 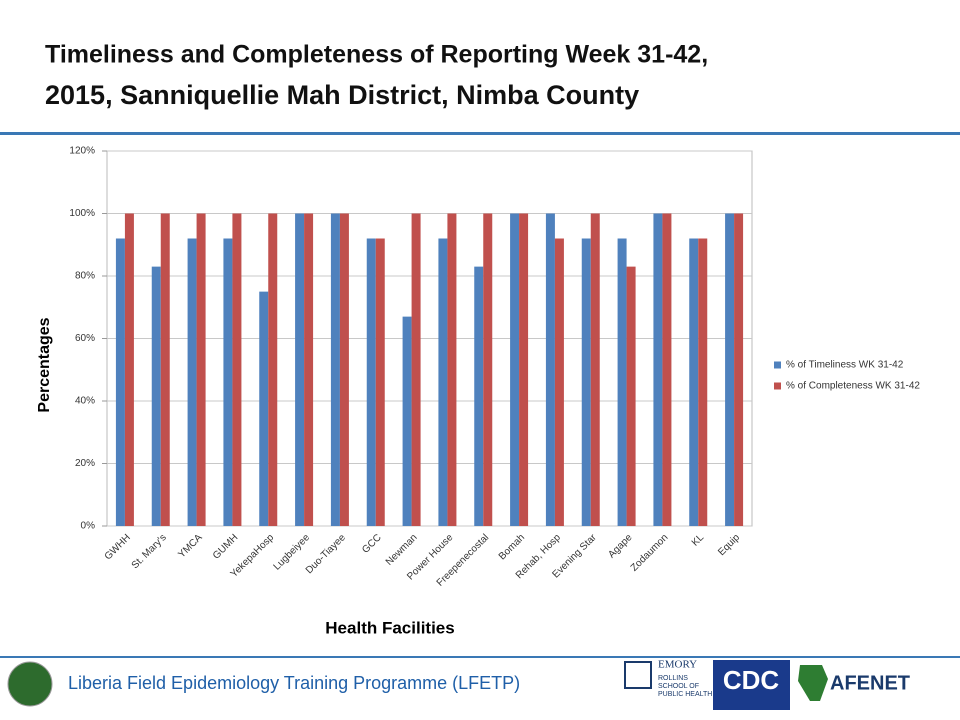 I want to click on logo-text: EMORY, so click(x=677, y=665).